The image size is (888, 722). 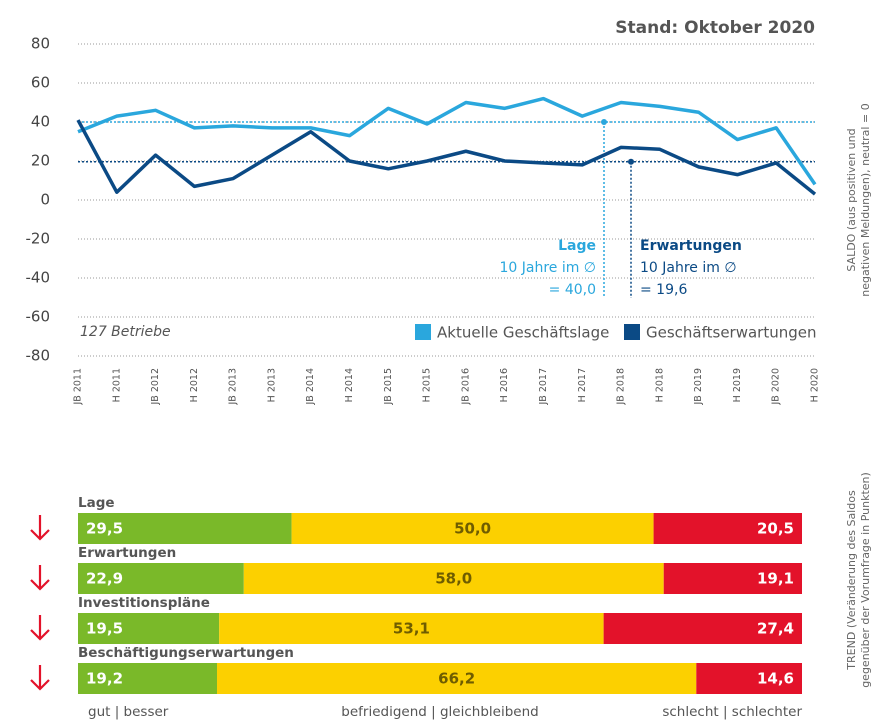 I want to click on value-label: 19,1, so click(x=775, y=579).